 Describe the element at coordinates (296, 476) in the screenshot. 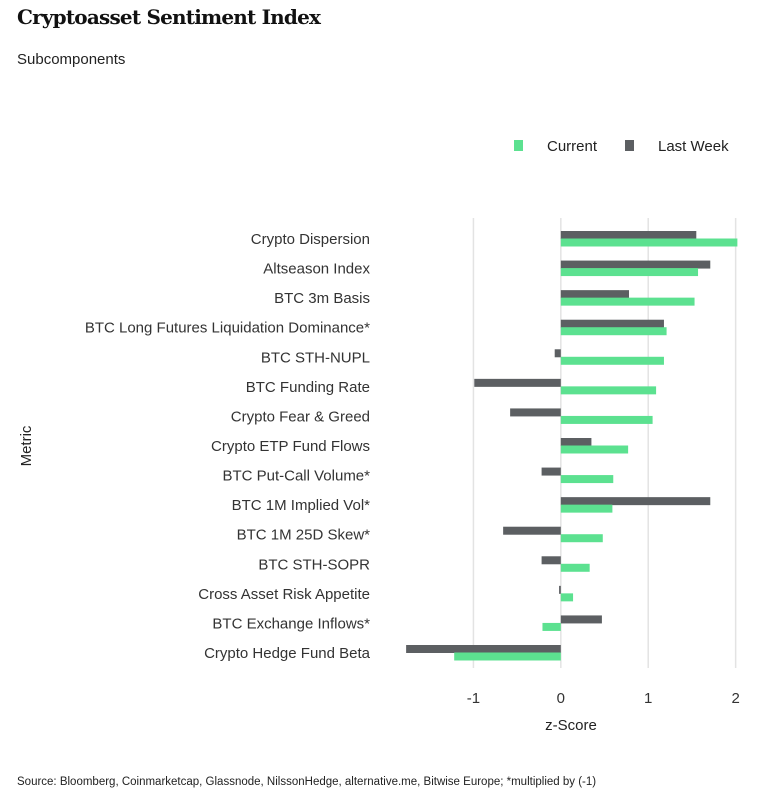

I see `category-label: BTC Put-Call Volume*` at that location.